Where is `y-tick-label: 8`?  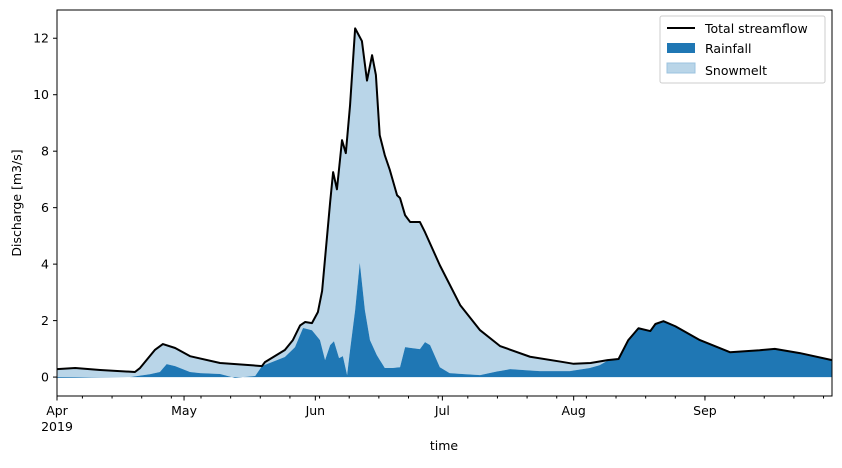
y-tick-label: 8 is located at coordinates (45, 151).